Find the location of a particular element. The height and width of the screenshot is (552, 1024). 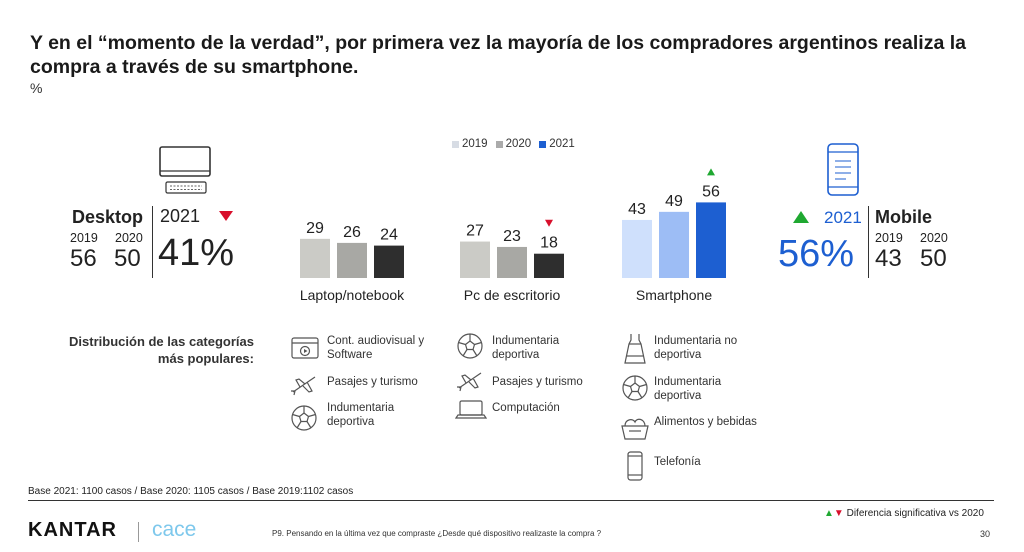

bar-value-label: 26 is located at coordinates (352, 232).